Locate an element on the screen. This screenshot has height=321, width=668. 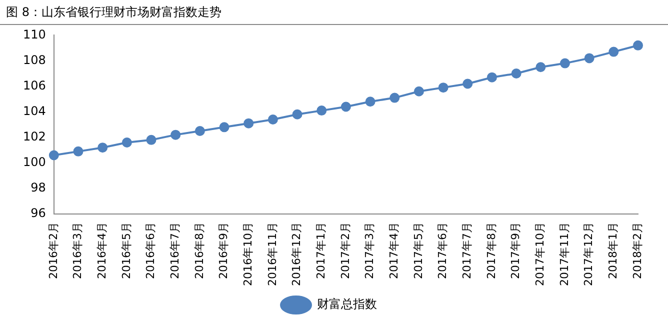
y-tick-label: 108 is located at coordinates (34, 59).